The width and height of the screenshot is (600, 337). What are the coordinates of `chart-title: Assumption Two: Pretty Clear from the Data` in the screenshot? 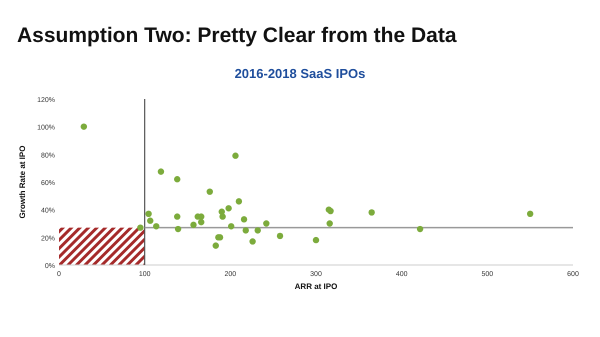 It's located at (237, 35).